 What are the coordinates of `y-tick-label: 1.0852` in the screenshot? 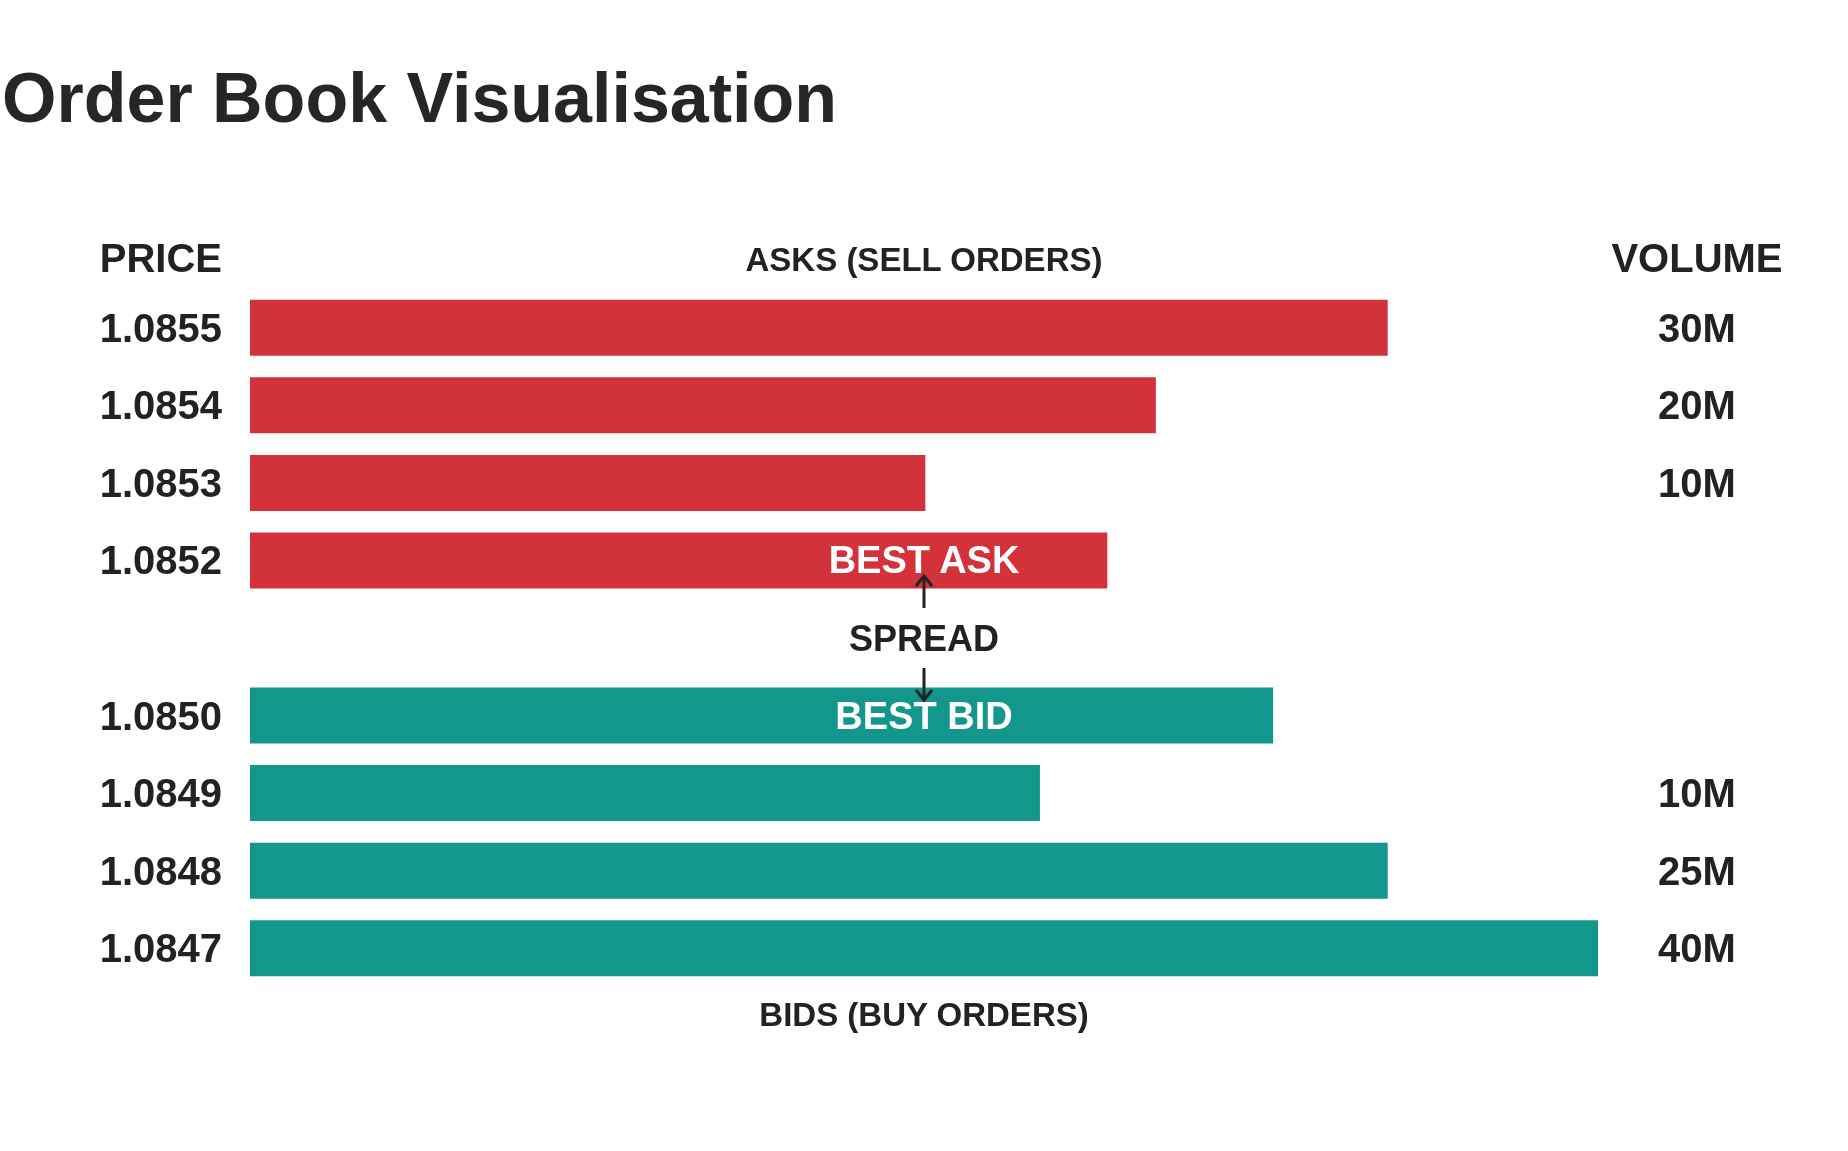 It's located at (160, 560).